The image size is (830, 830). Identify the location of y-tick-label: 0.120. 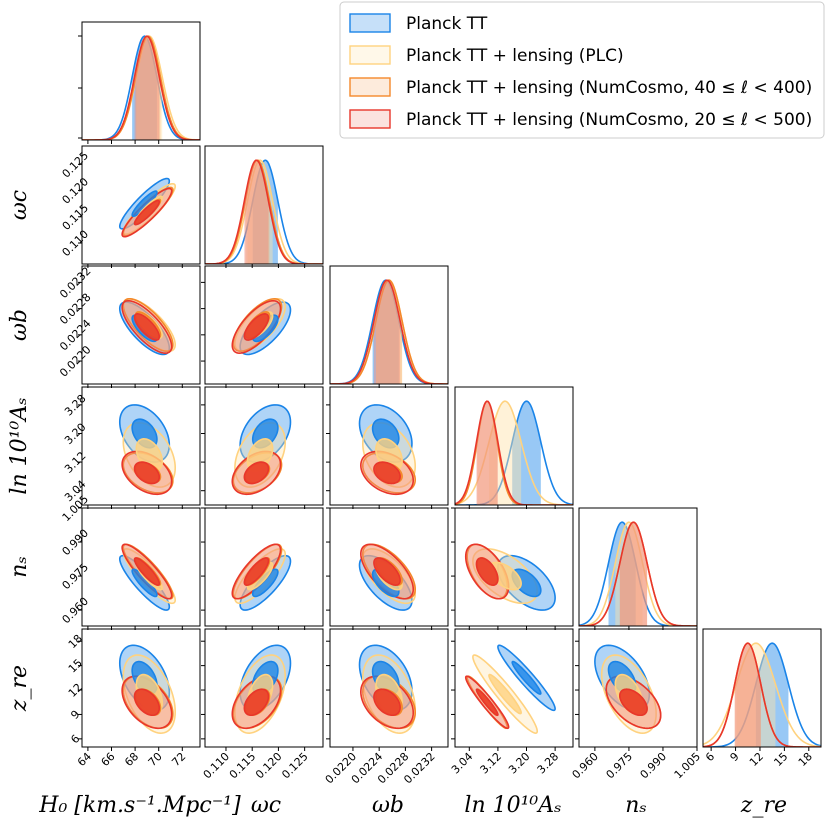
(75, 190).